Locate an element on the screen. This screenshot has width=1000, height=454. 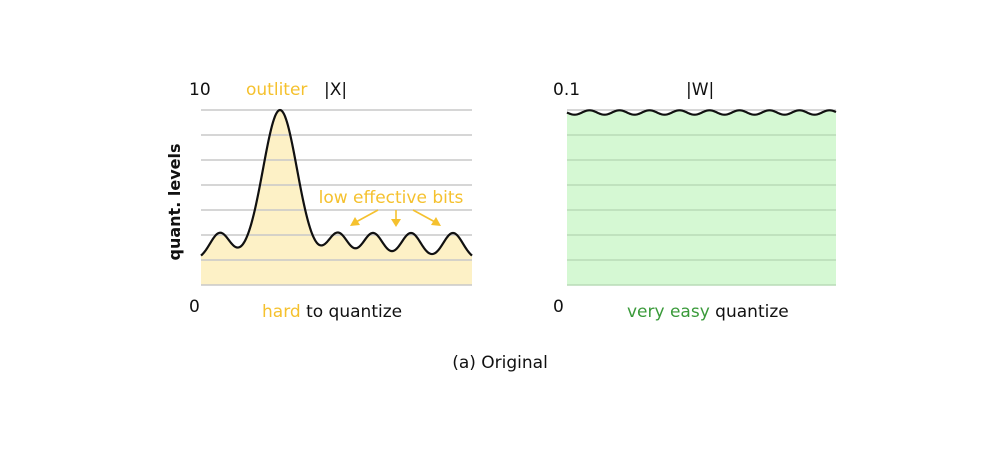
left-y-min-label: 0 is located at coordinates (194, 307).